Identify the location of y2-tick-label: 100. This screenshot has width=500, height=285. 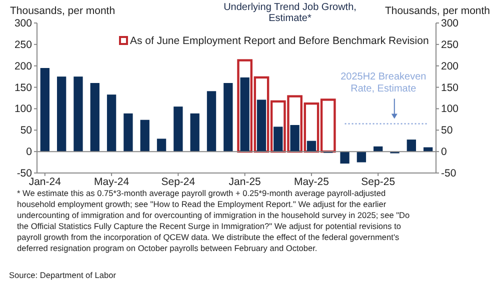
(450, 109).